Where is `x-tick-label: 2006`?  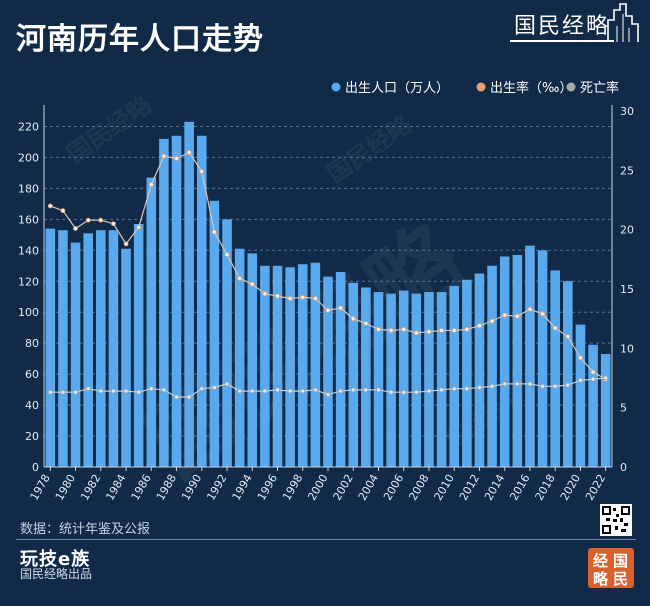 x-tick-label: 2006 is located at coordinates (393, 487).